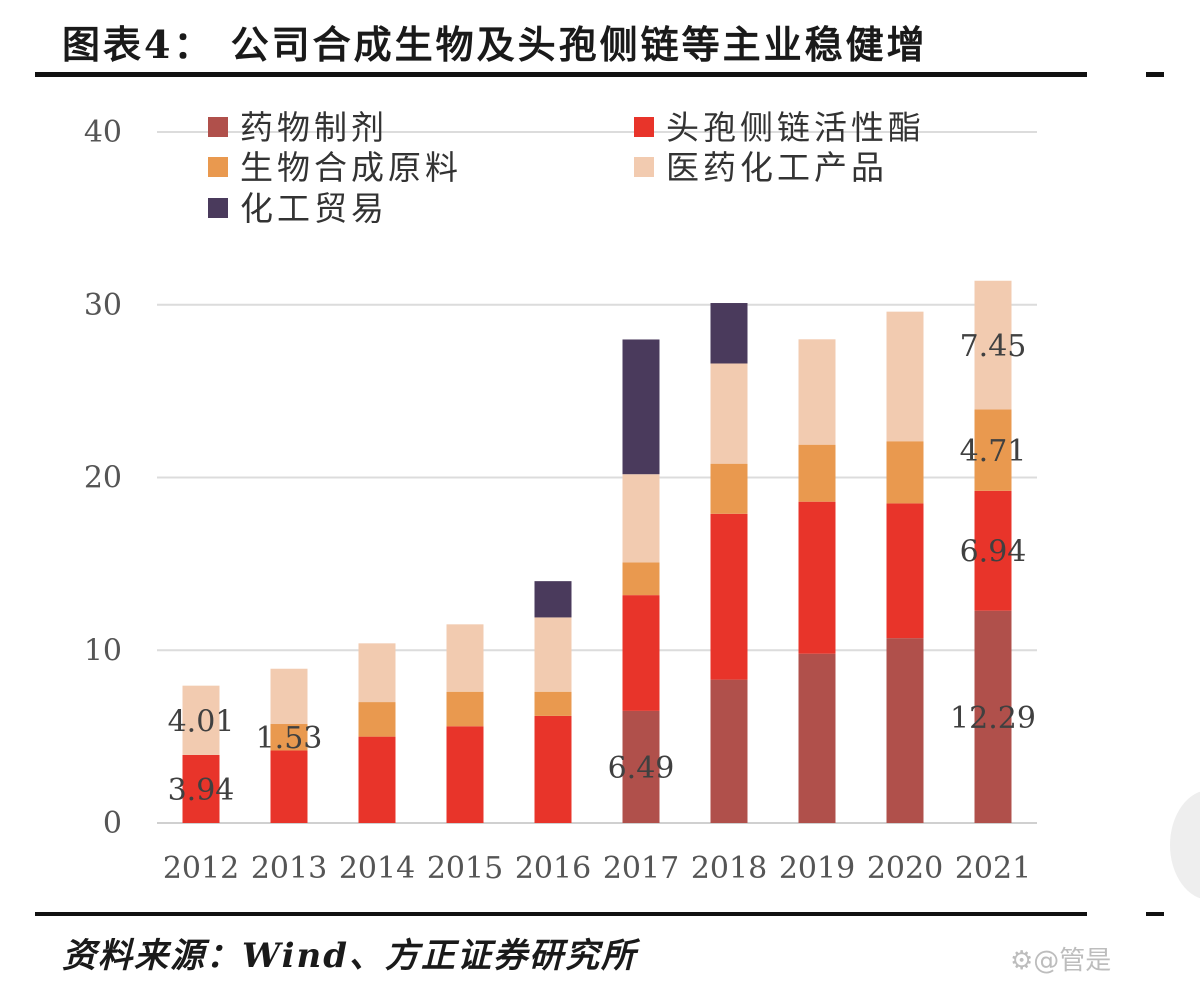 This screenshot has height=996, width=1200. Describe the element at coordinates (993, 868) in the screenshot. I see `x-tick-label: 2021` at that location.